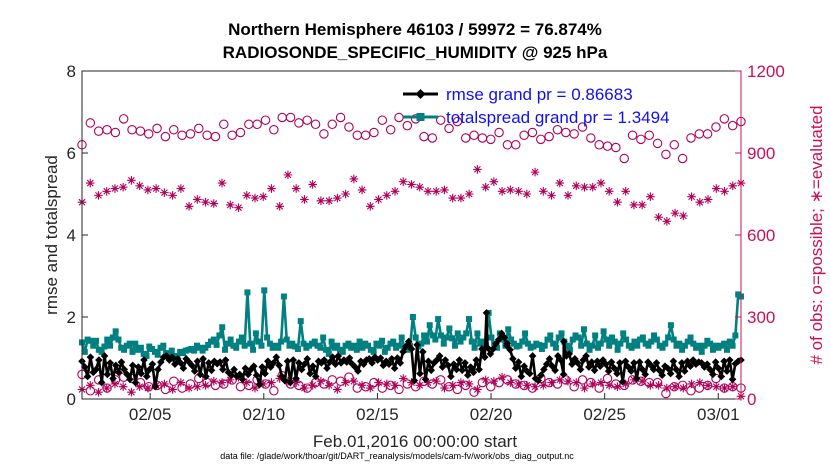  Describe the element at coordinates (751, 399) in the screenshot. I see `y-right-tick-label: 0` at that location.